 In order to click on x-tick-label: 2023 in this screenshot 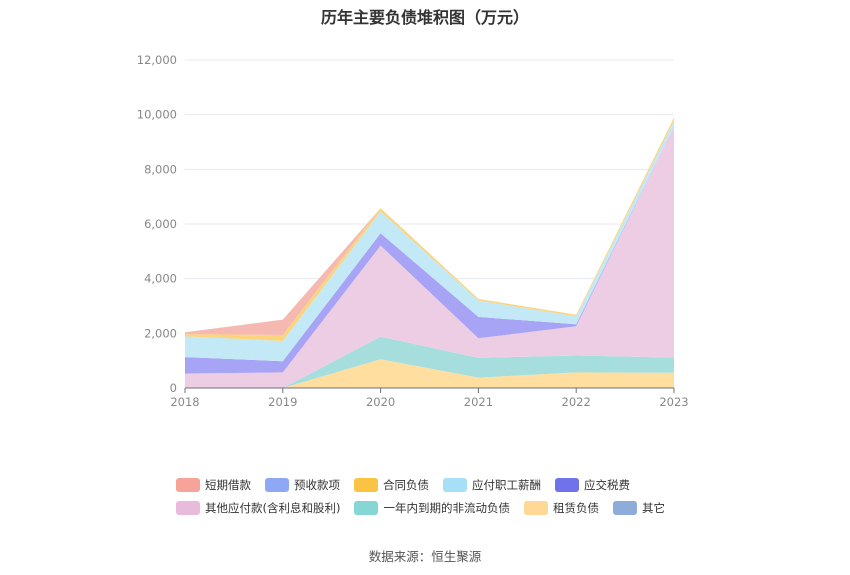, I will do `click(673, 402)`.